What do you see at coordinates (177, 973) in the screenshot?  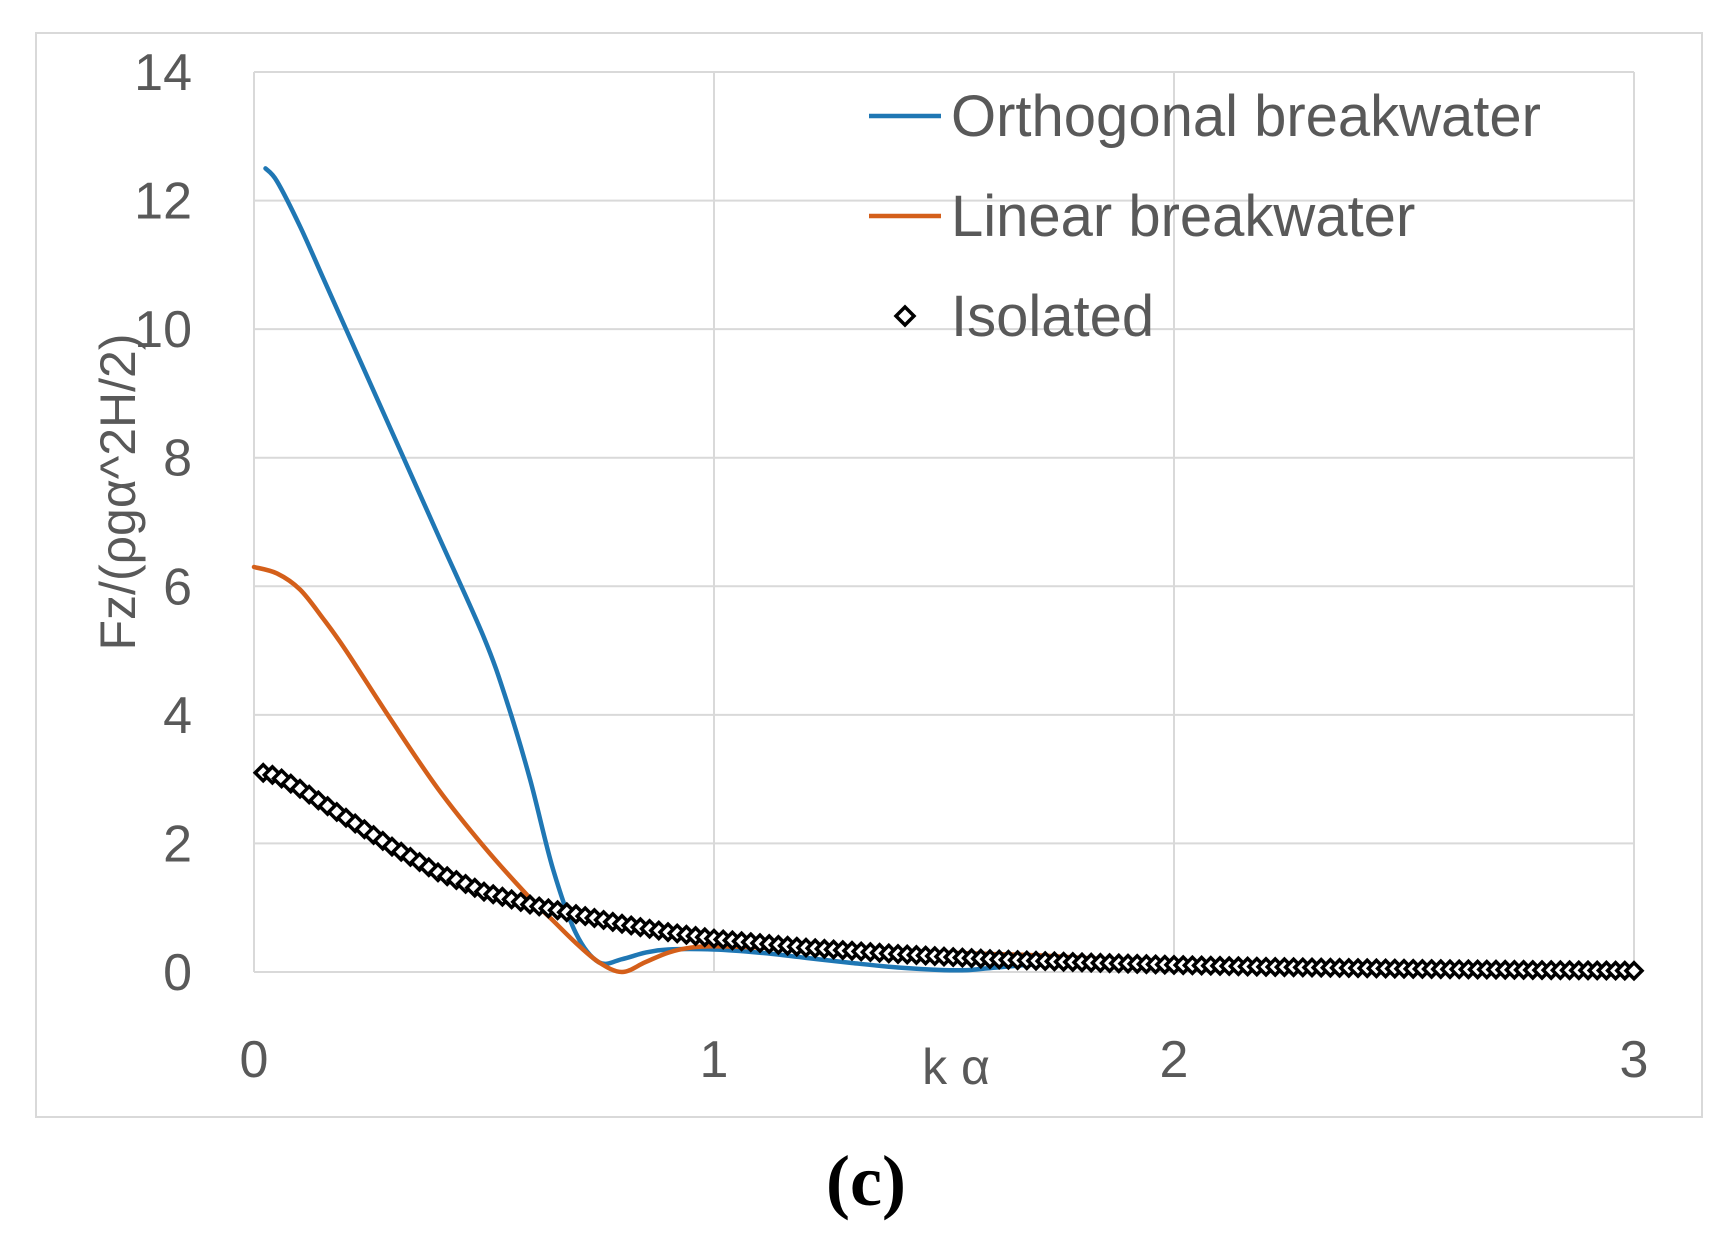 I see `y-tick-label: 0` at bounding box center [177, 973].